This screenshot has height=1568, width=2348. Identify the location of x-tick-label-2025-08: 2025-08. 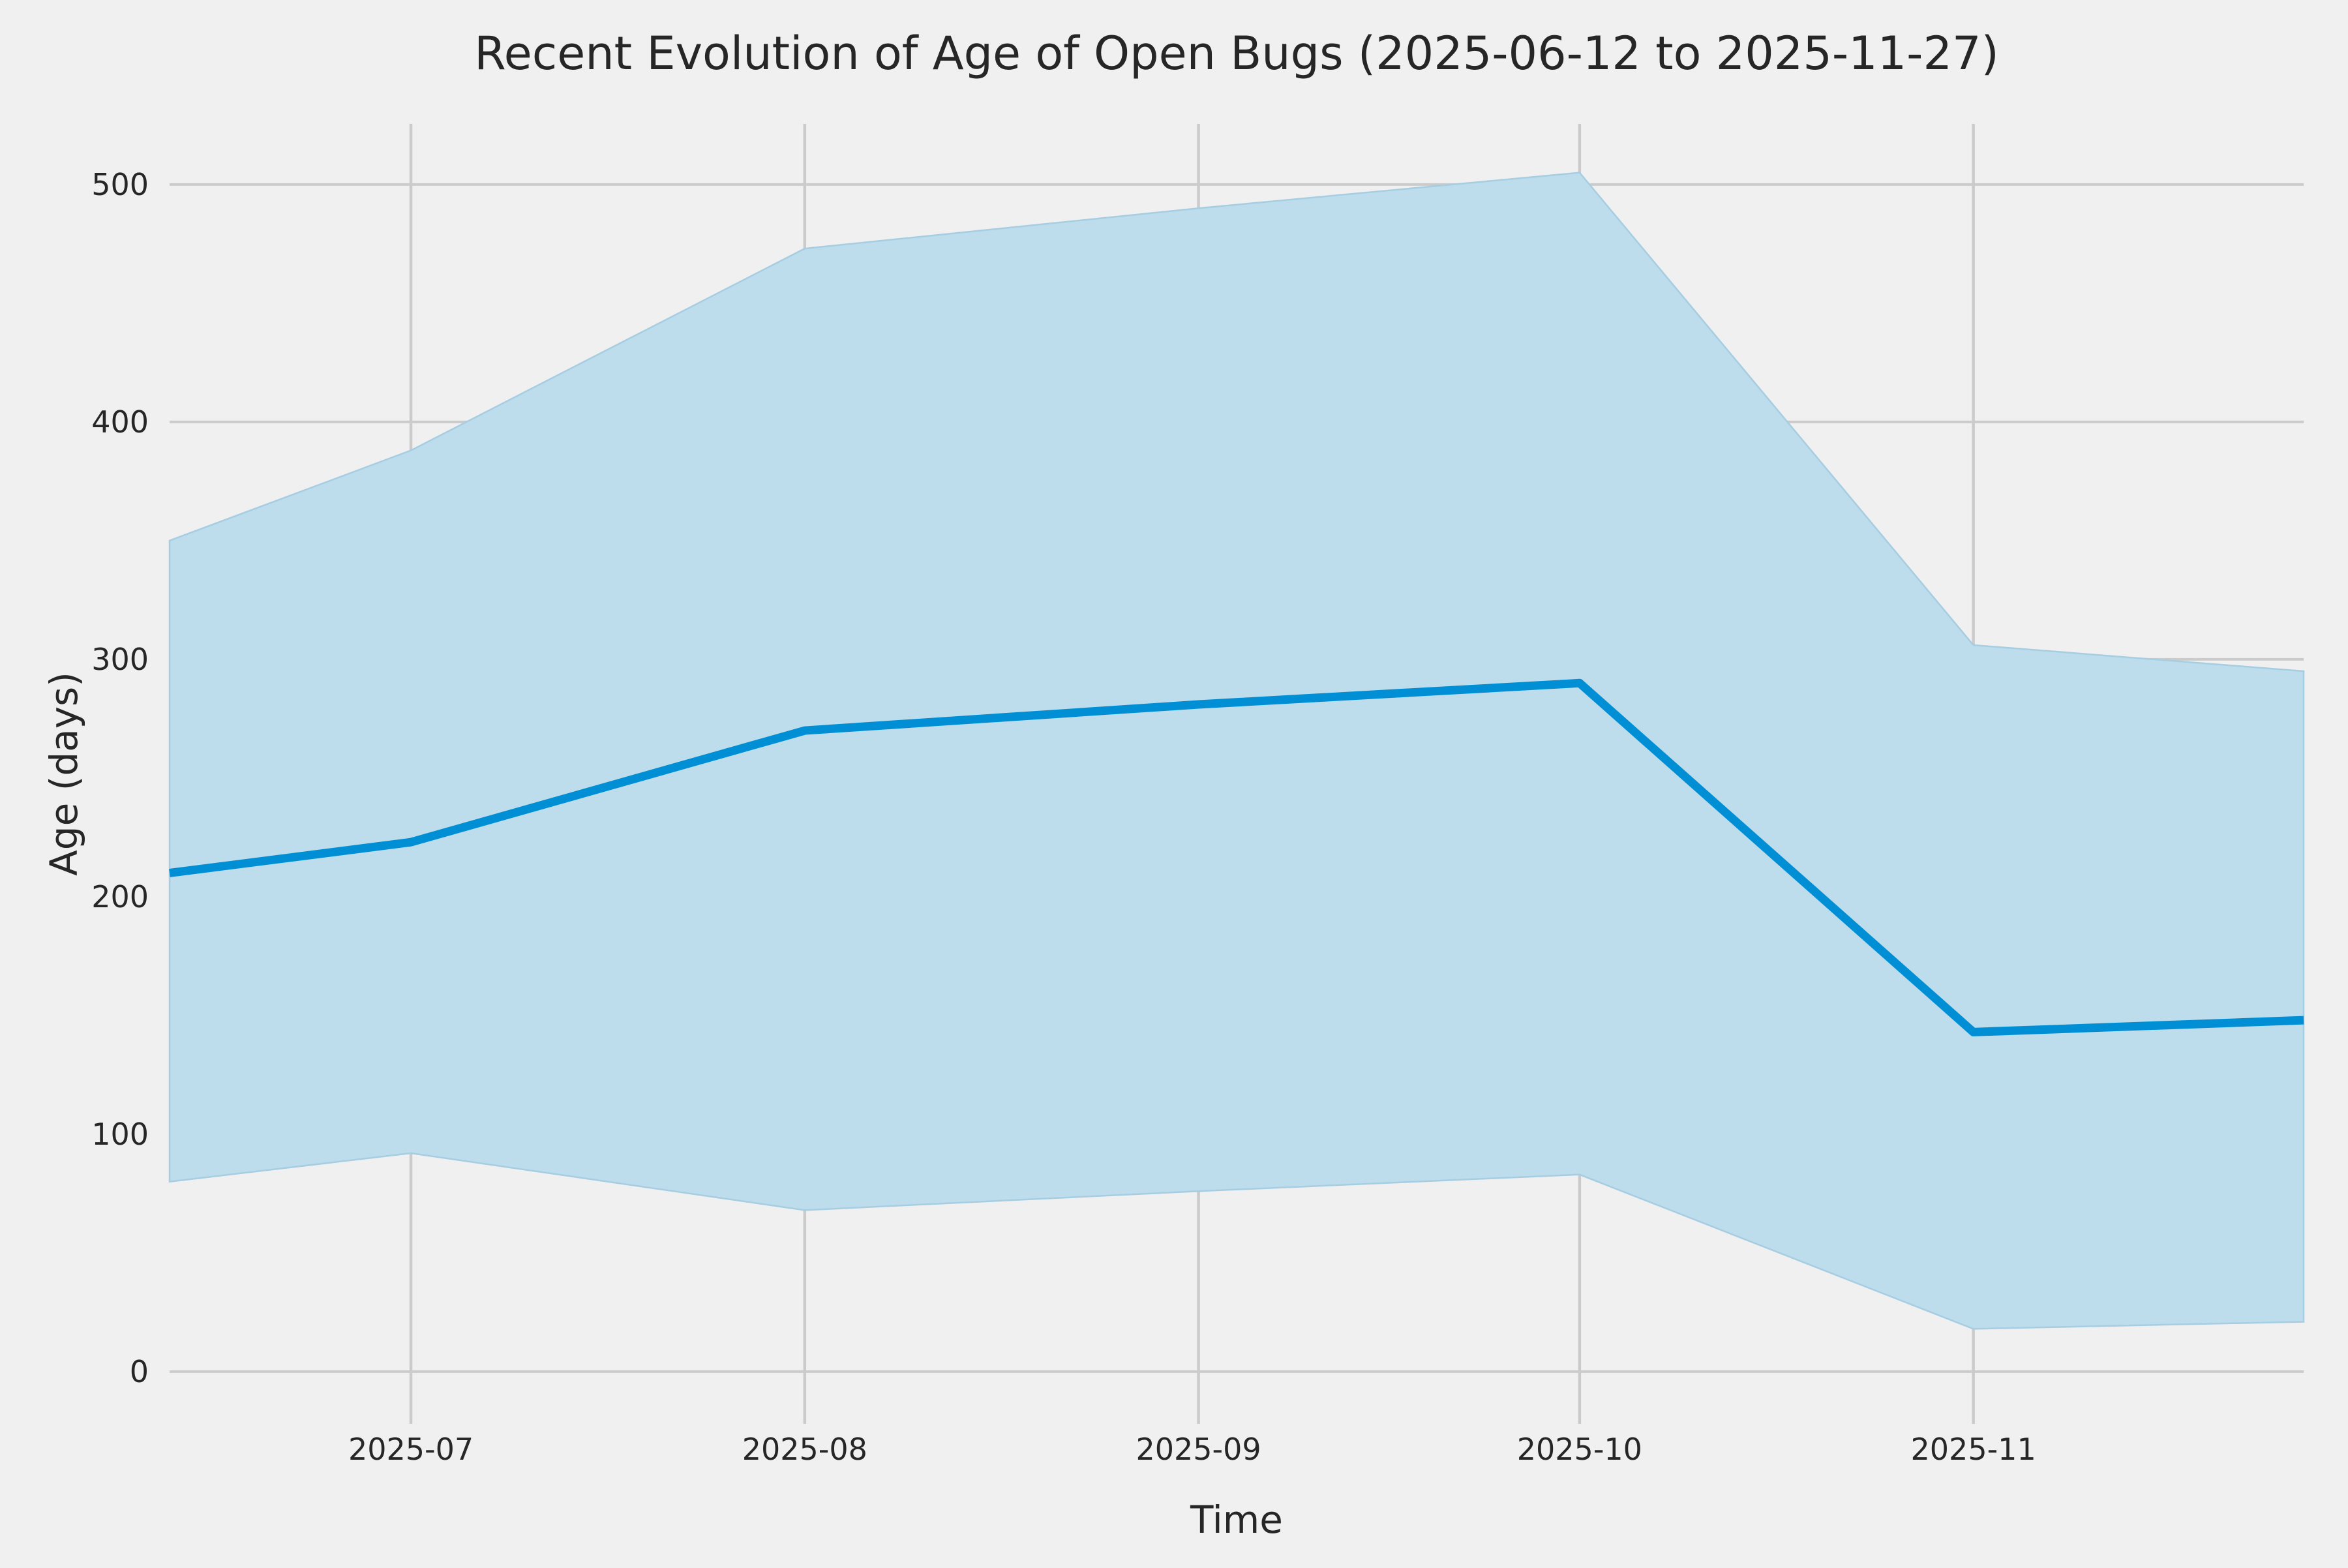
(805, 1449).